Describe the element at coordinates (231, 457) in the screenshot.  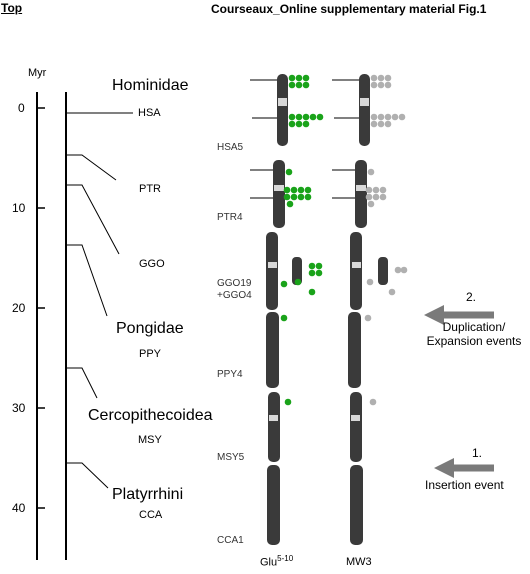
I see `chromosome-label-msy5: MSY5` at that location.